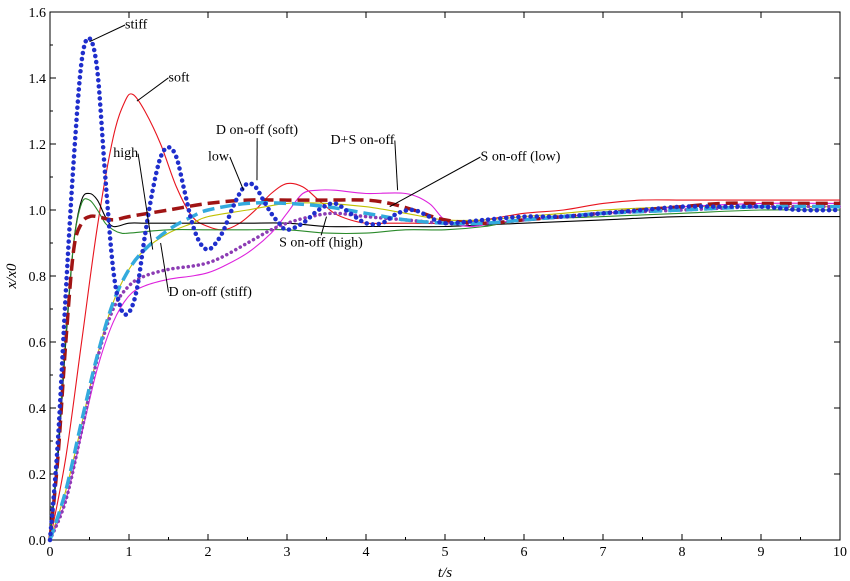 Image resolution: width=850 pixels, height=581 pixels. What do you see at coordinates (129, 552) in the screenshot?
I see `x-tick-label: 1` at bounding box center [129, 552].